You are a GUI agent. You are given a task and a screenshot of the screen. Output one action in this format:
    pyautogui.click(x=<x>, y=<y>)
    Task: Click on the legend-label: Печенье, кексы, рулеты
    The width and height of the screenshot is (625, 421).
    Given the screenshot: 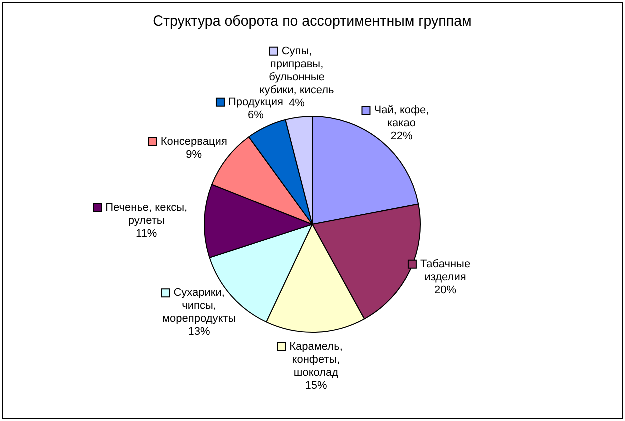 What is the action you would take?
    pyautogui.click(x=147, y=214)
    